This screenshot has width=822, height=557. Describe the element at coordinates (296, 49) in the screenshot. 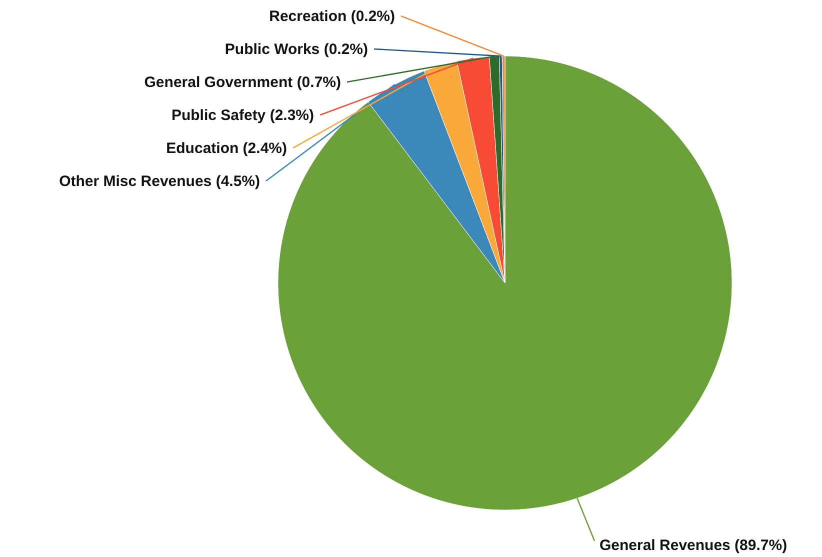

I see `slice-label: Public Works (0.2%)` at that location.